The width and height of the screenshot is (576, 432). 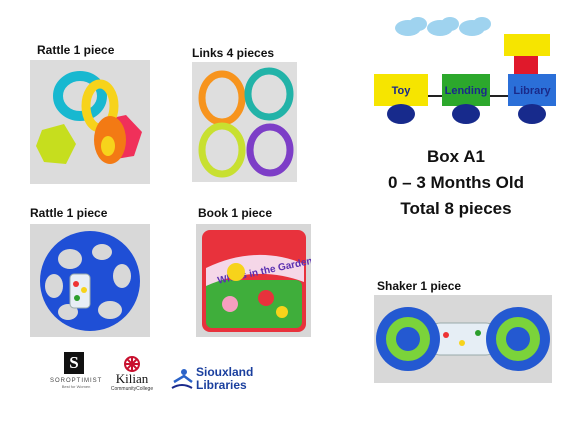 What do you see at coordinates (132, 364) in the screenshot?
I see `killian-emblem-icon` at bounding box center [132, 364].